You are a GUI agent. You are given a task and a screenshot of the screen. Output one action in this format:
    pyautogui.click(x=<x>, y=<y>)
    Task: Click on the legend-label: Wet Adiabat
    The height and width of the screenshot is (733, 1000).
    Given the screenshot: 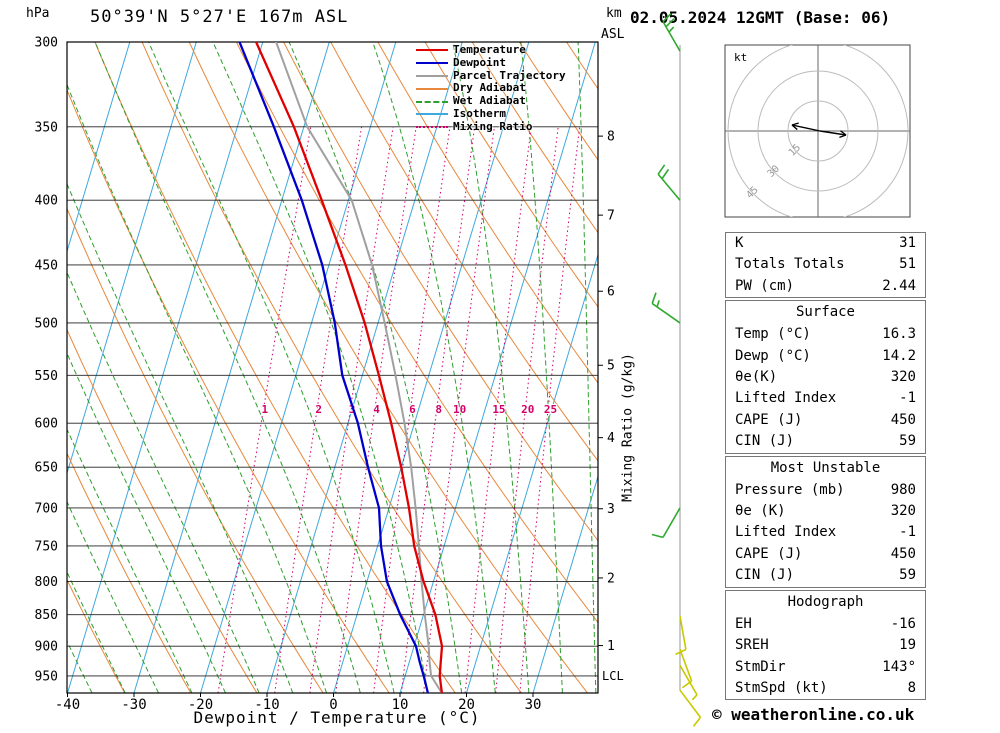 What is the action you would take?
    pyautogui.click(x=489, y=101)
    